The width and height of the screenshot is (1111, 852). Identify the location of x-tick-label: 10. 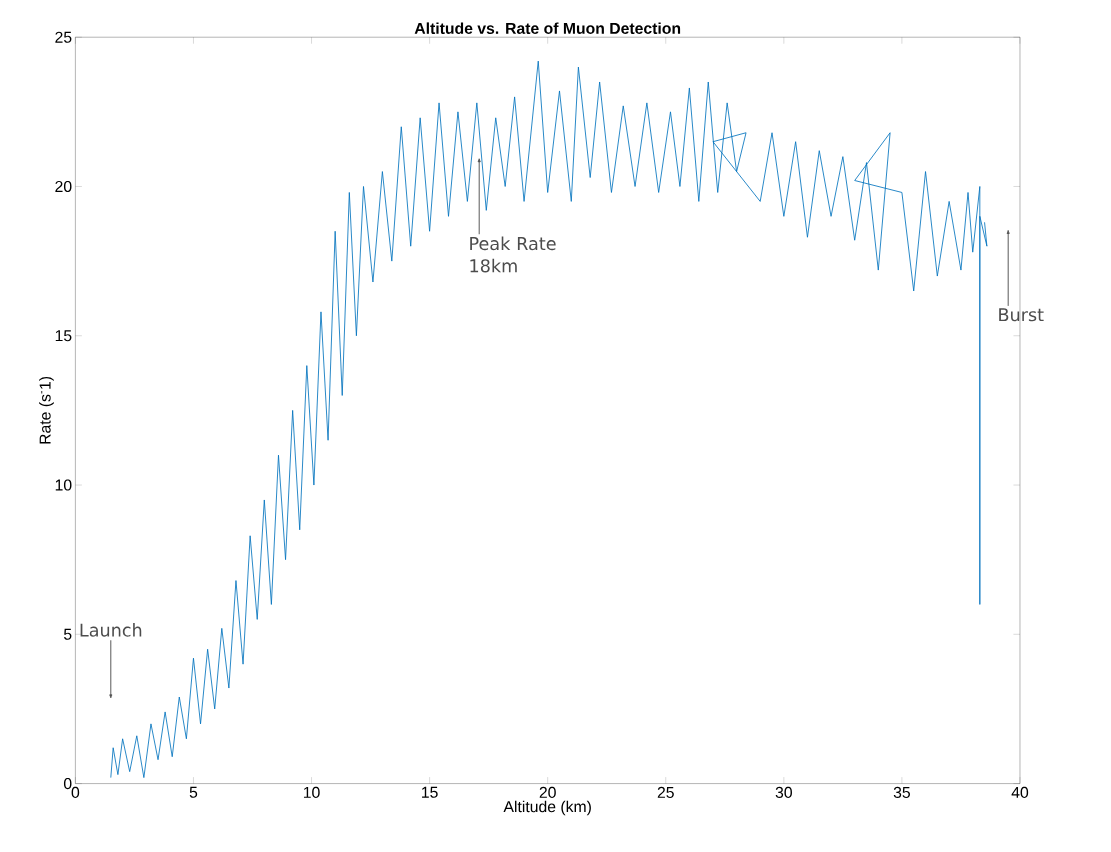
(311, 793).